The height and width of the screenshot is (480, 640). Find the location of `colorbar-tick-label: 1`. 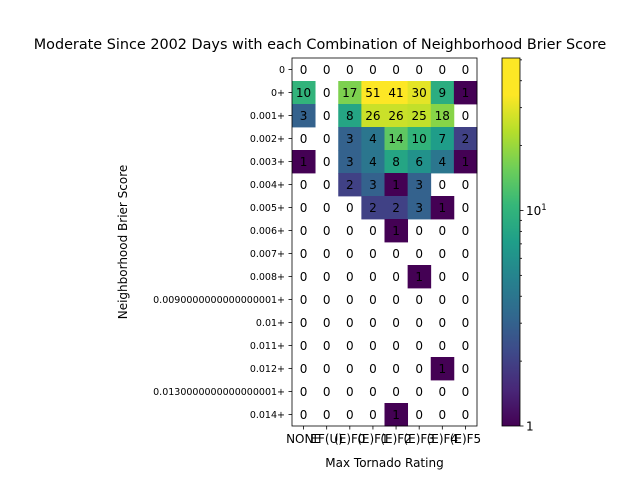

colorbar-tick-label: 1 is located at coordinates (530, 427).